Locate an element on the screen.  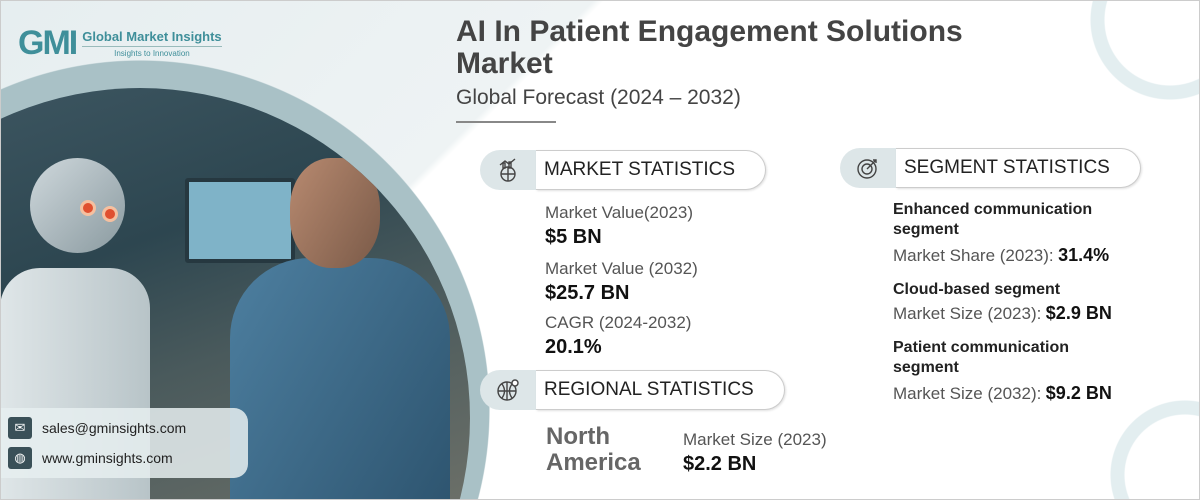
stat-value: $25.7 BN is located at coordinates (587, 293).